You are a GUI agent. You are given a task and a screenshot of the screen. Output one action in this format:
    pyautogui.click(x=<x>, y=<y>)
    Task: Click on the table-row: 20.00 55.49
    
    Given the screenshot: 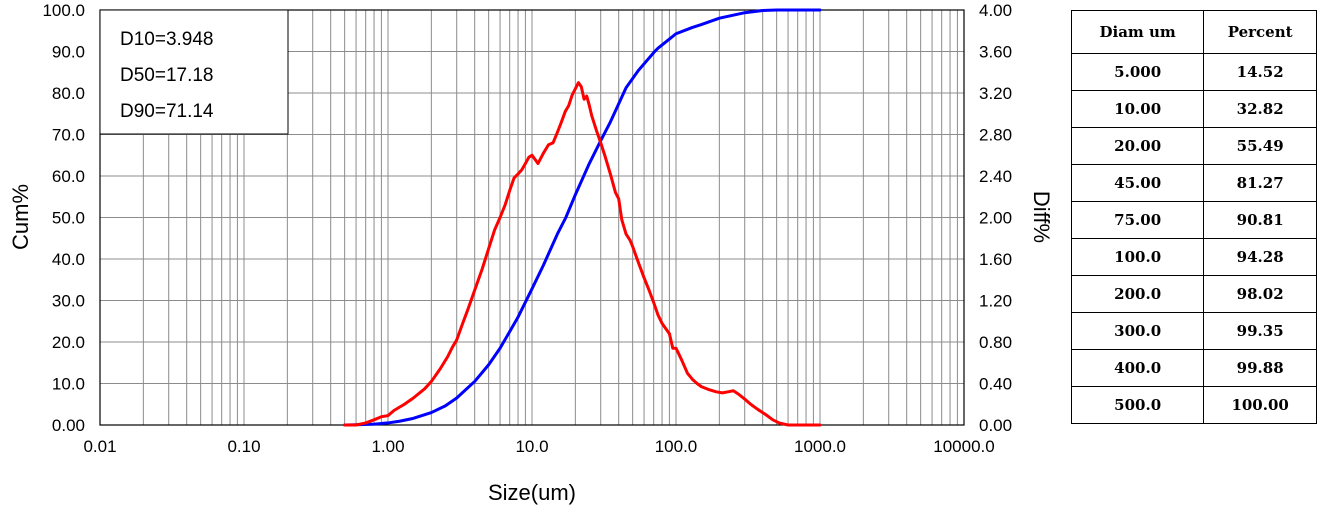 What is the action you would take?
    pyautogui.click(x=1193, y=146)
    